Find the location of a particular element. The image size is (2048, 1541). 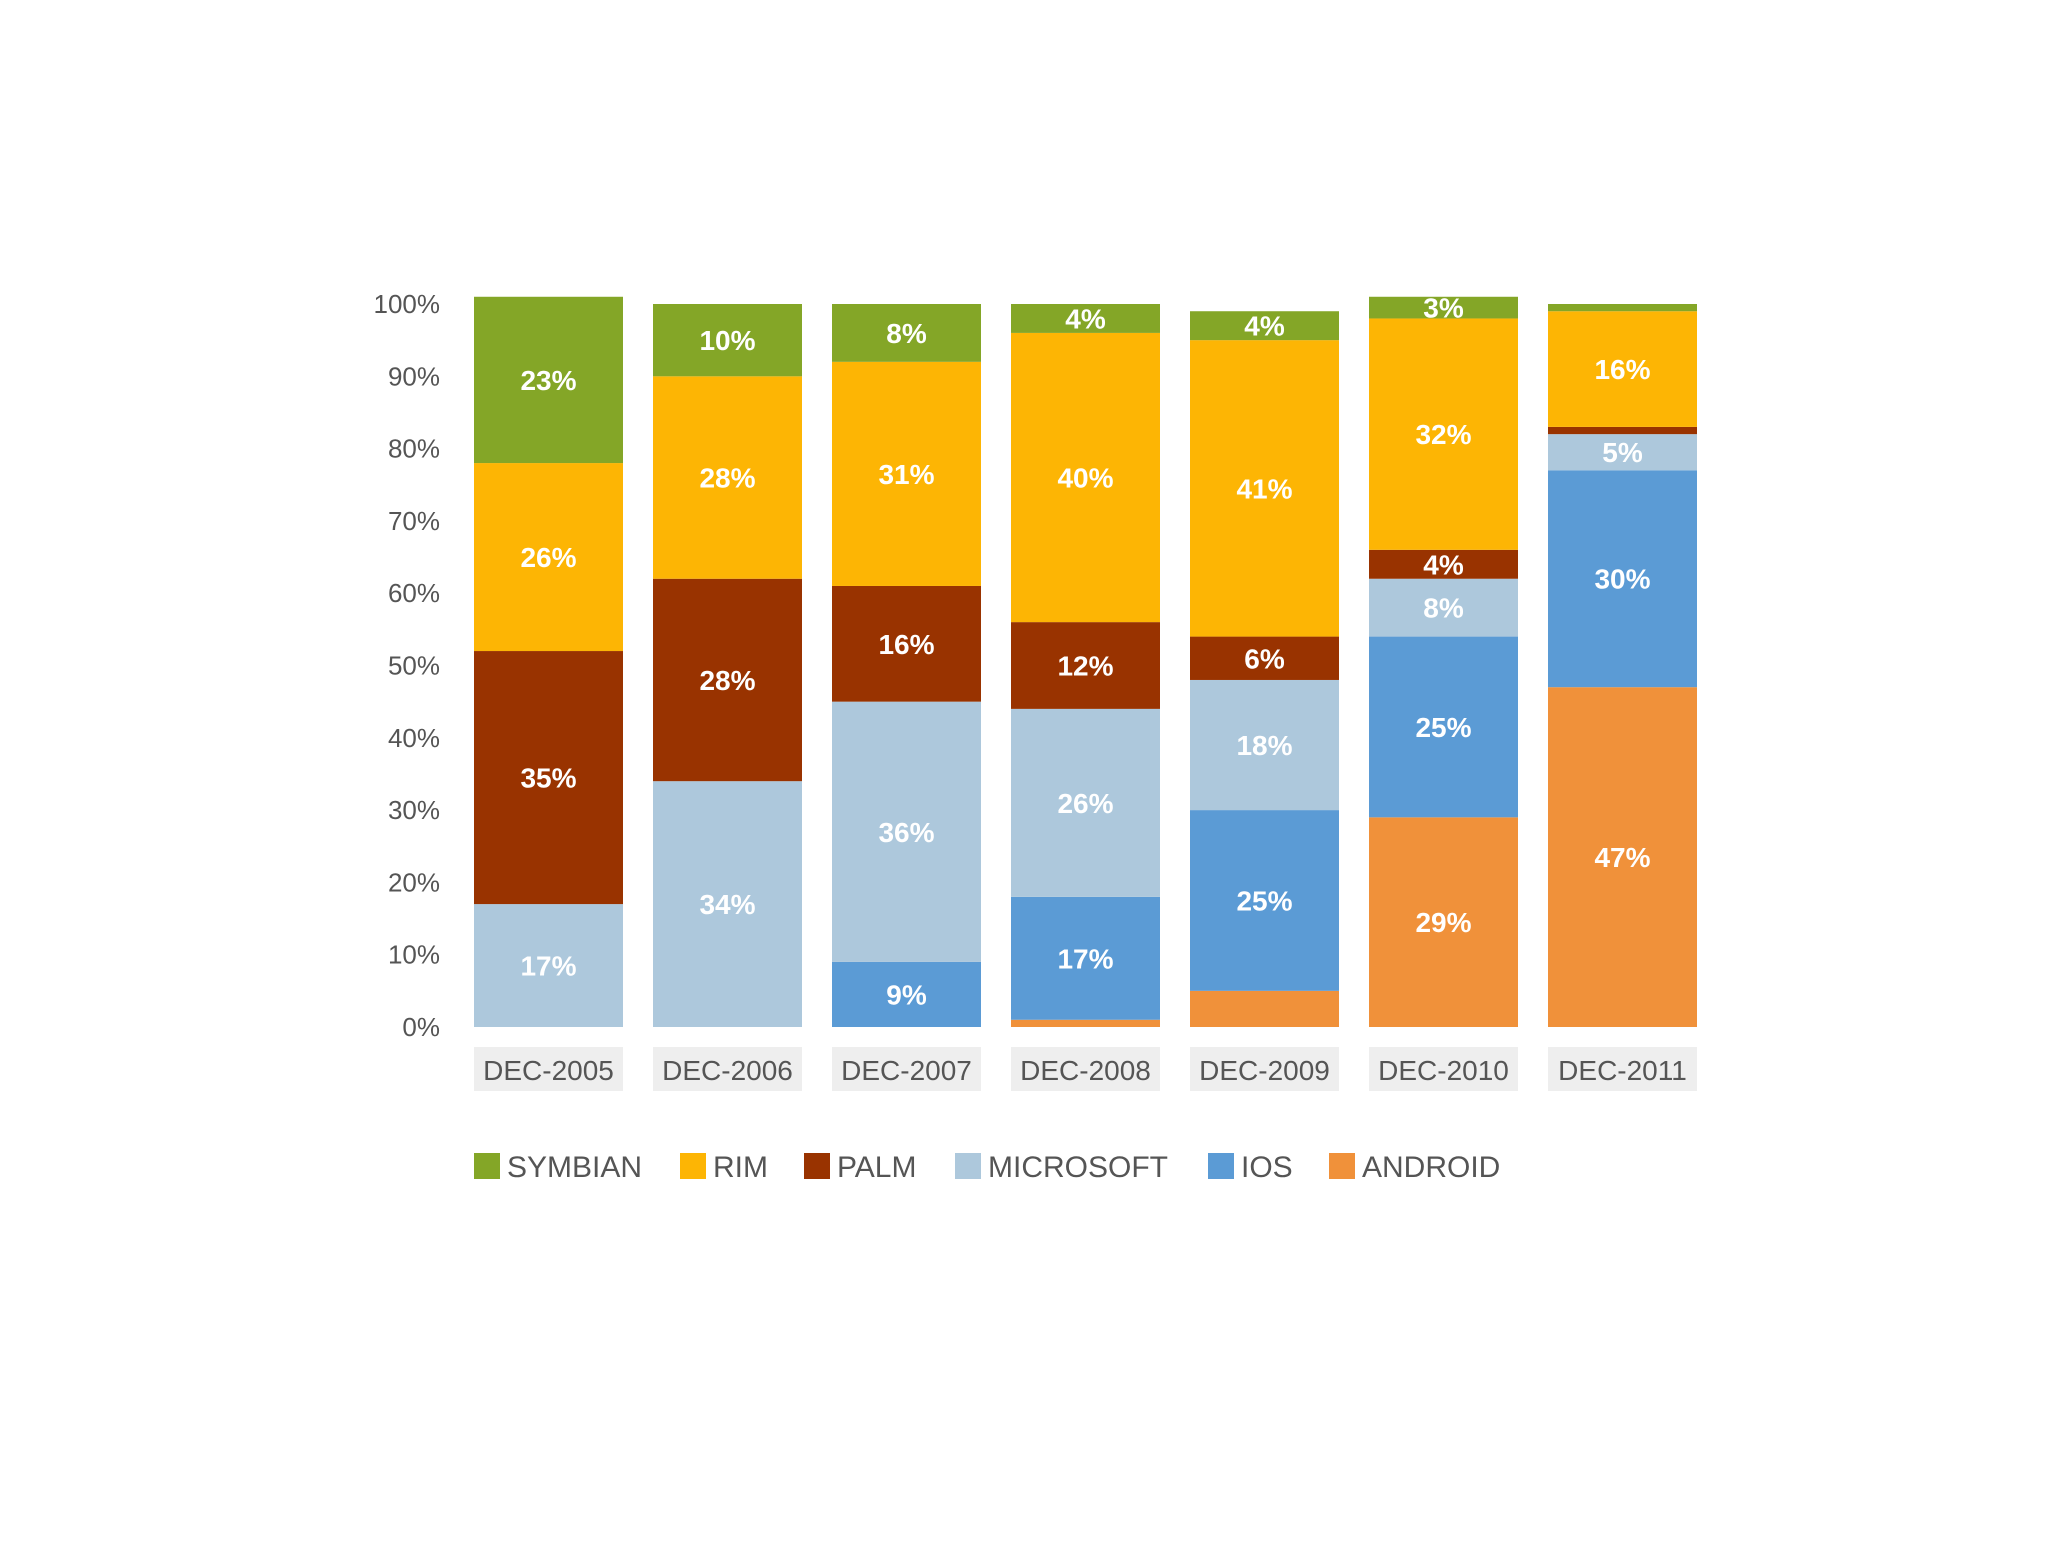

data-label: 40% is located at coordinates (1085, 478).